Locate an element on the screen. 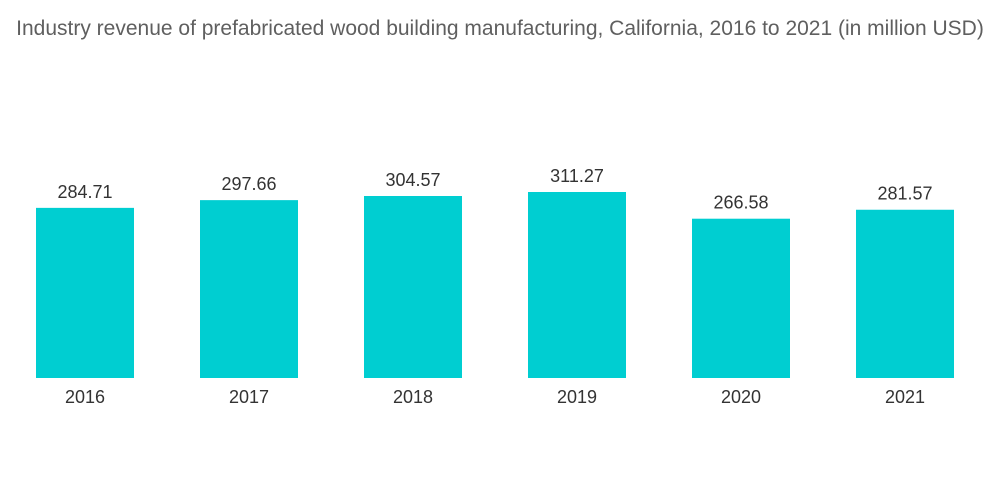 This screenshot has height=504, width=1000. x-axis-tick-labels: 2016 2017 2018 2019 2020 2021 is located at coordinates (495, 397).